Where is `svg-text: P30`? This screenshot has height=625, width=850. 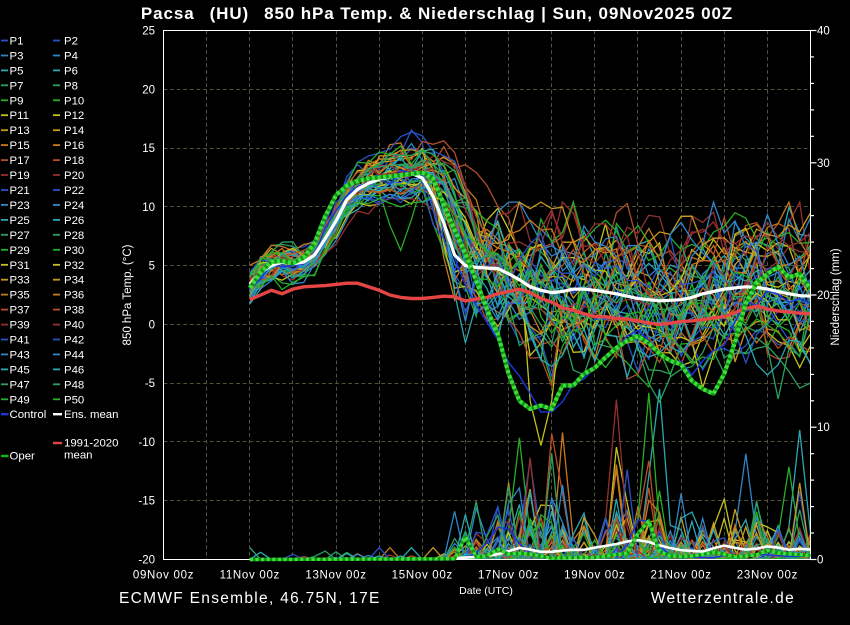
svg-text: P30 is located at coordinates (74, 251).